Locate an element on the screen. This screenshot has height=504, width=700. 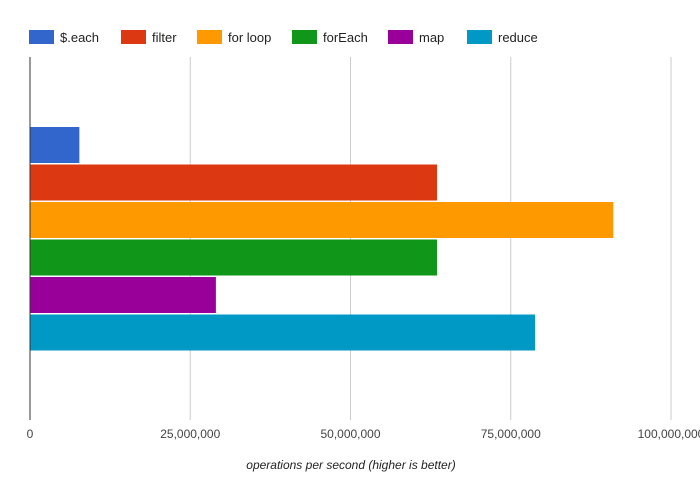
x-tick-label-3: 75,000,000 is located at coordinates (511, 434).